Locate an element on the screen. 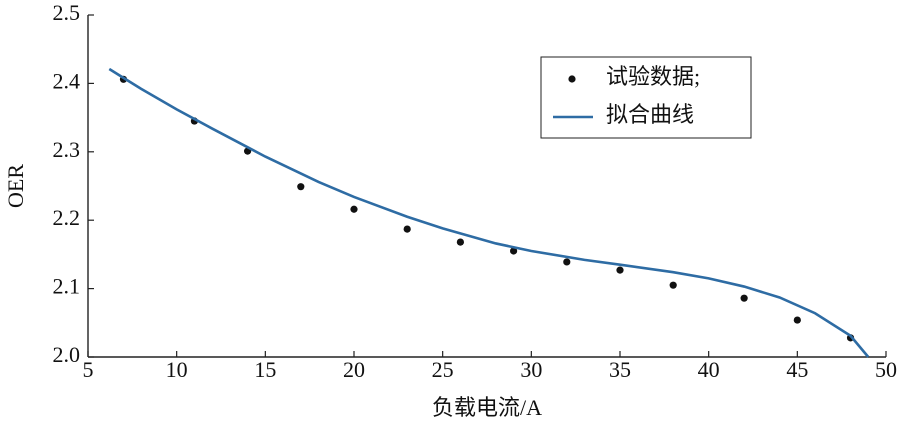 The width and height of the screenshot is (902, 448). y-tick-label: 2.2 is located at coordinates (67, 217).